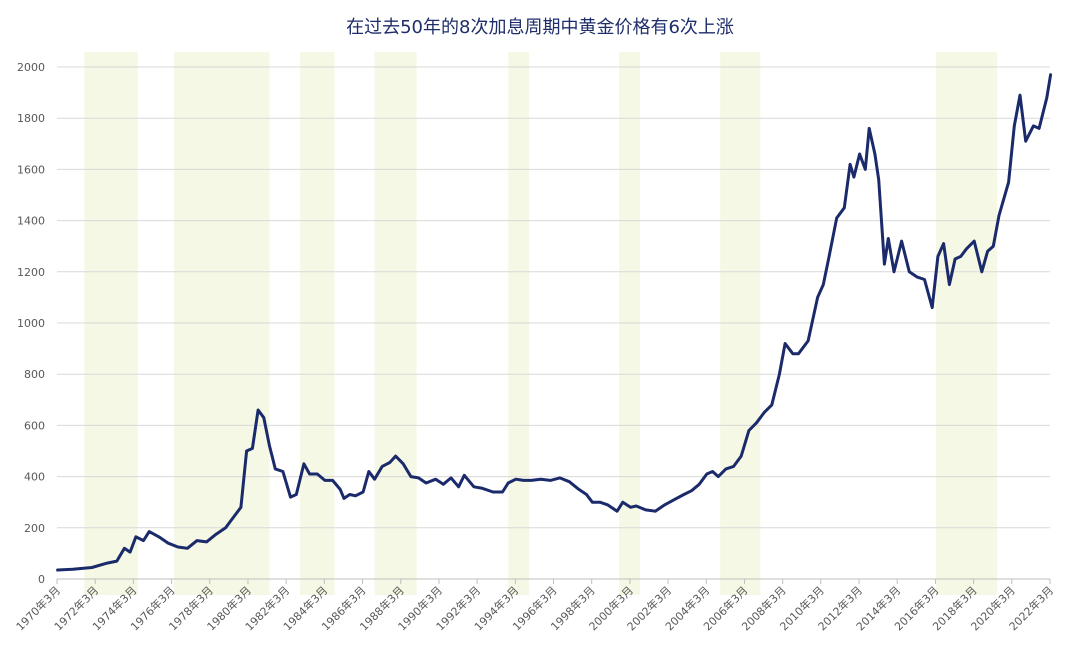  What do you see at coordinates (31, 221) in the screenshot?
I see `y-tick-label: 1400` at bounding box center [31, 221].